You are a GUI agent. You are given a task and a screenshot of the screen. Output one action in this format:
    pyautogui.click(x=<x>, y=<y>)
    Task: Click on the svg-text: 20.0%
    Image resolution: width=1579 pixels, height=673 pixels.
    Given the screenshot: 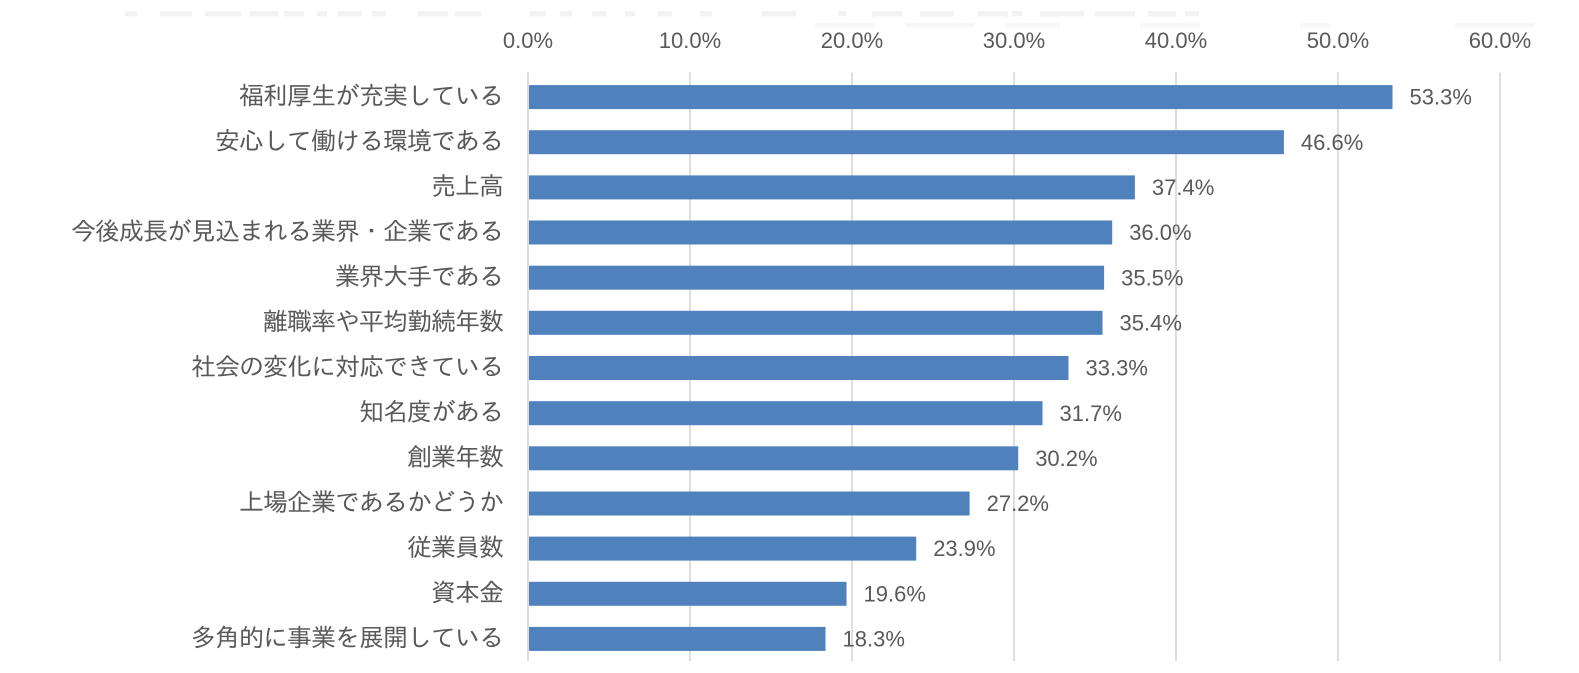 What is the action you would take?
    pyautogui.click(x=852, y=40)
    